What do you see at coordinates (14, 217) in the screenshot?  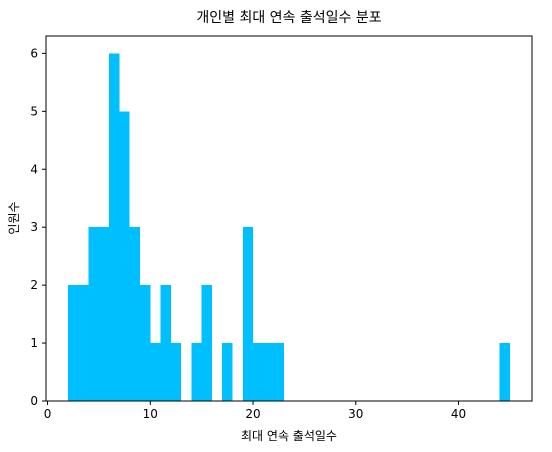 I see `y-axis-label: 인원수` at bounding box center [14, 217].